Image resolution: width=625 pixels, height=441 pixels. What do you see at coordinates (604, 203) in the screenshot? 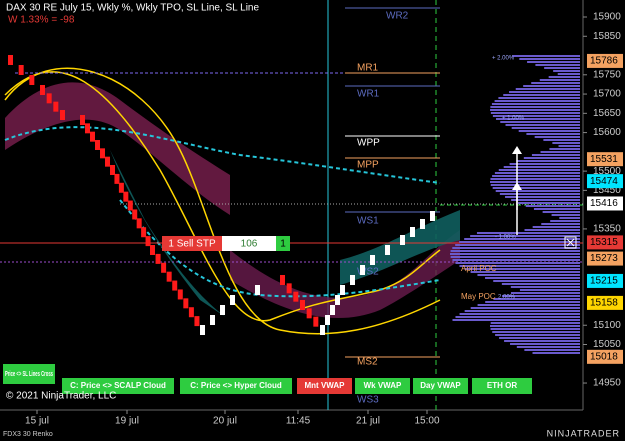
I see `price-tag-label: 15416` at bounding box center [604, 203].